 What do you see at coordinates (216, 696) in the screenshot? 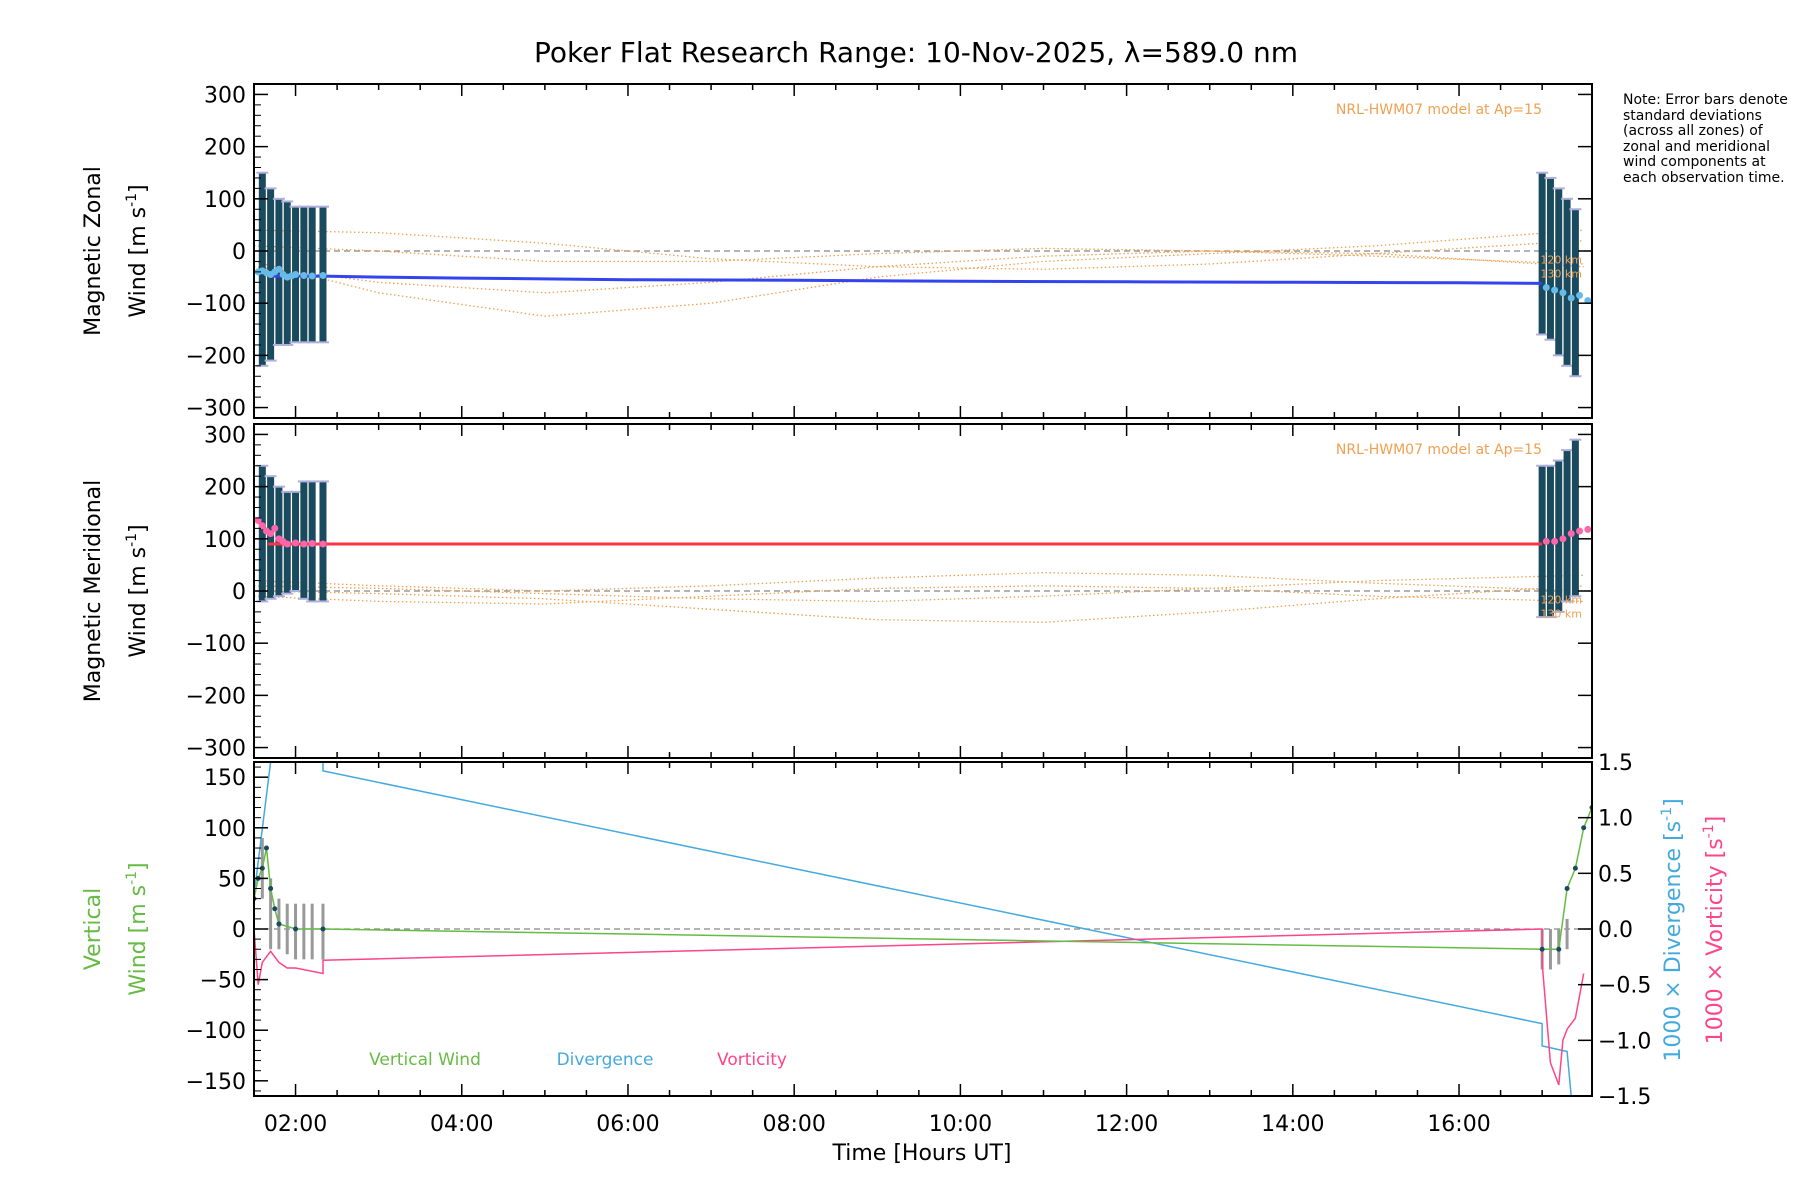
I see `y-tick-label: −200` at bounding box center [216, 696].